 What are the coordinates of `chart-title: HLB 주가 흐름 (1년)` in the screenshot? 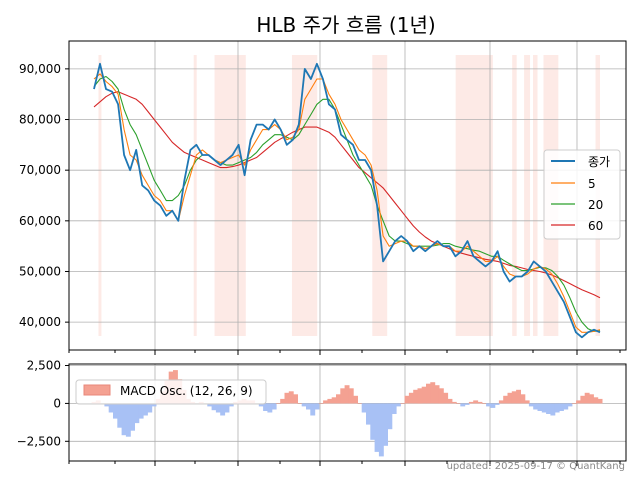 It's located at (345, 25).